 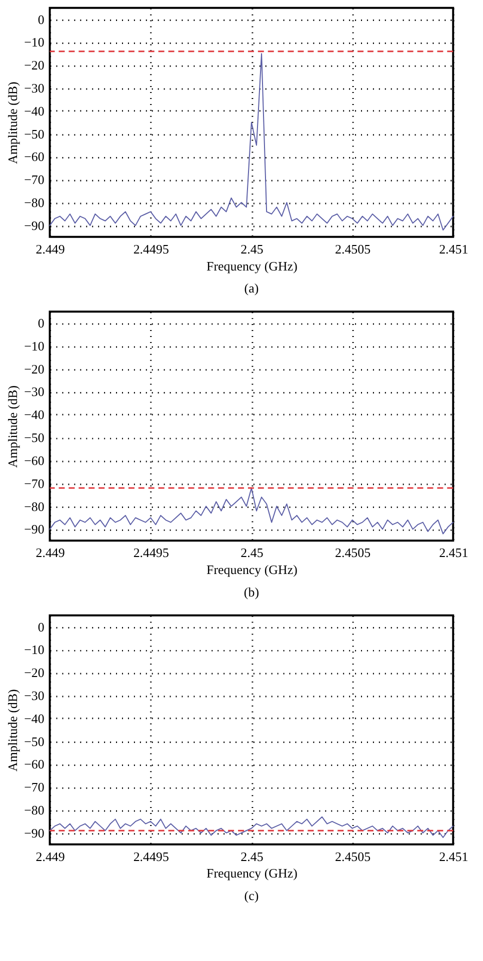 What do you see at coordinates (251, 288) in the screenshot?
I see `text: (a)` at bounding box center [251, 288].